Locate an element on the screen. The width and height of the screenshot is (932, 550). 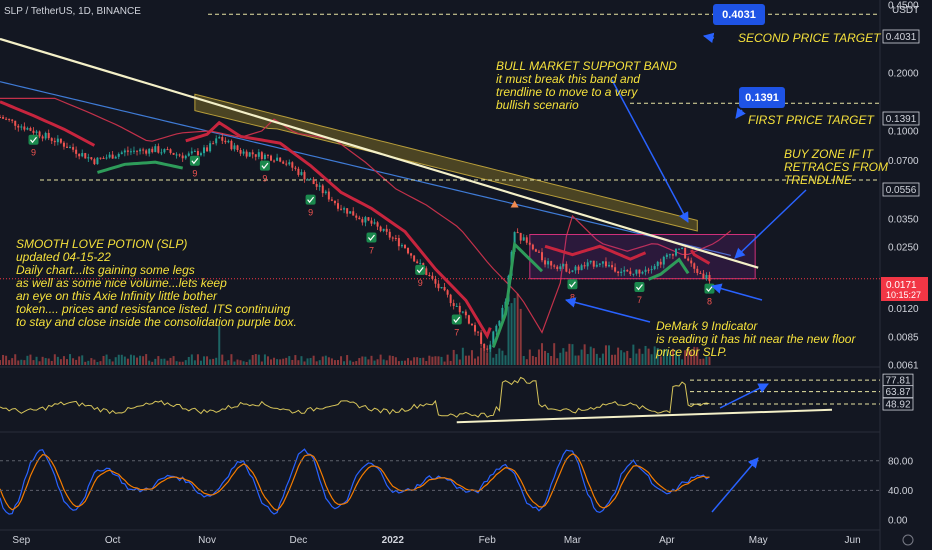
bull-band-line-4: bullish scenario is located at coordinates (537, 105).